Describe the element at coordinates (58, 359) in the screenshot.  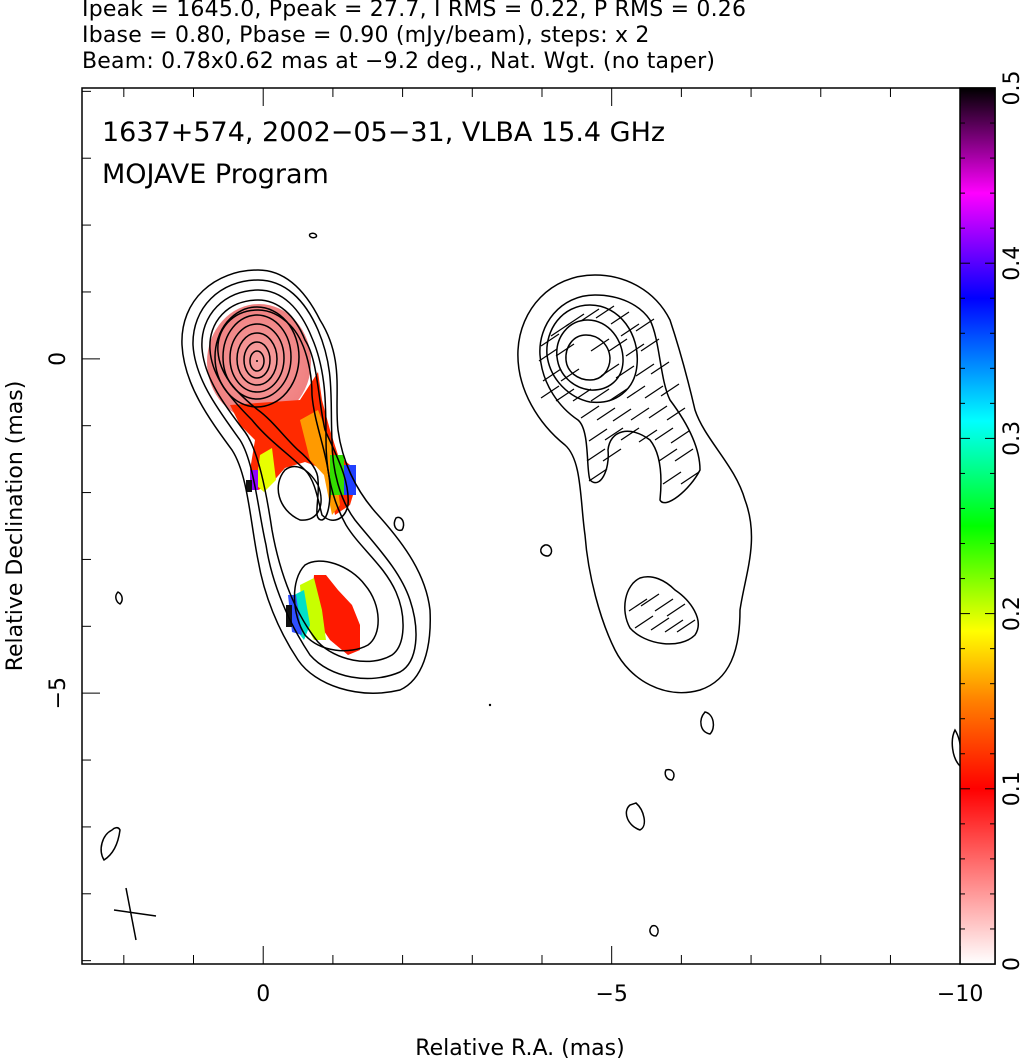
I see `y-tick-label: 0` at that location.